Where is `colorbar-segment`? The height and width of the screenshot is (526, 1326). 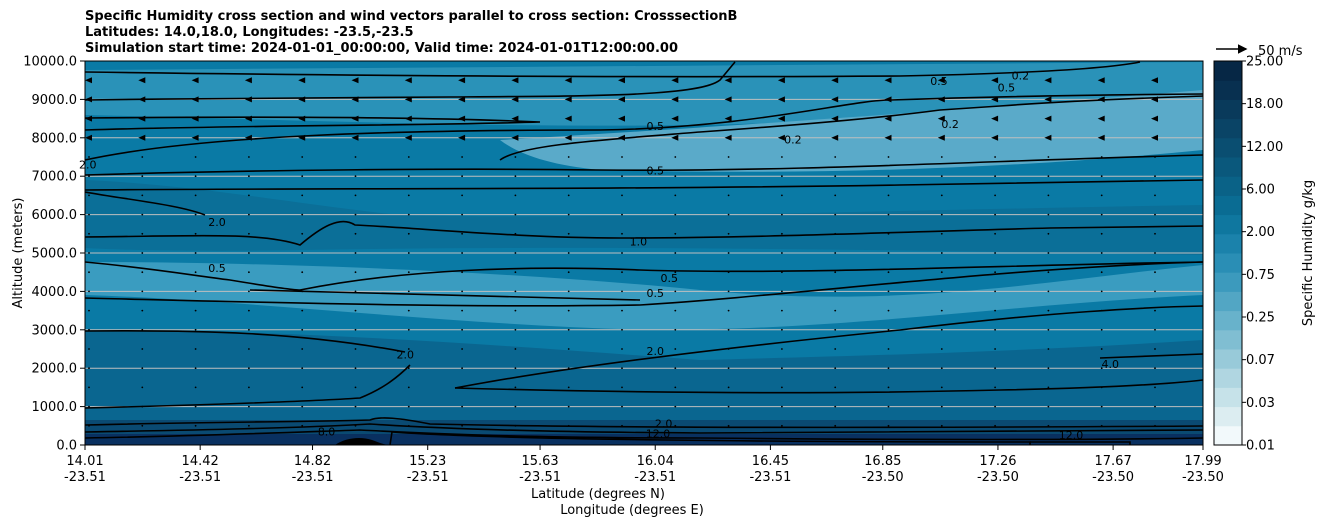
colorbar-segment is located at coordinates (1228, 186).